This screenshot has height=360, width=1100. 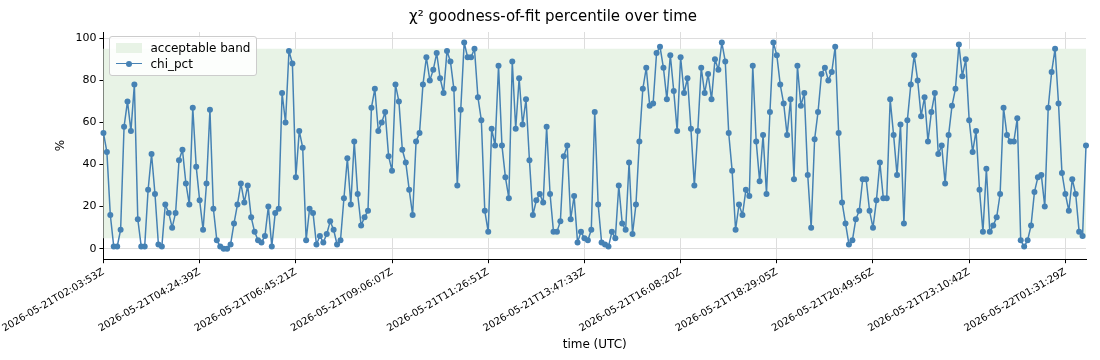 What do you see at coordinates (60, 145) in the screenshot?
I see `y-axis-title: %` at bounding box center [60, 145].